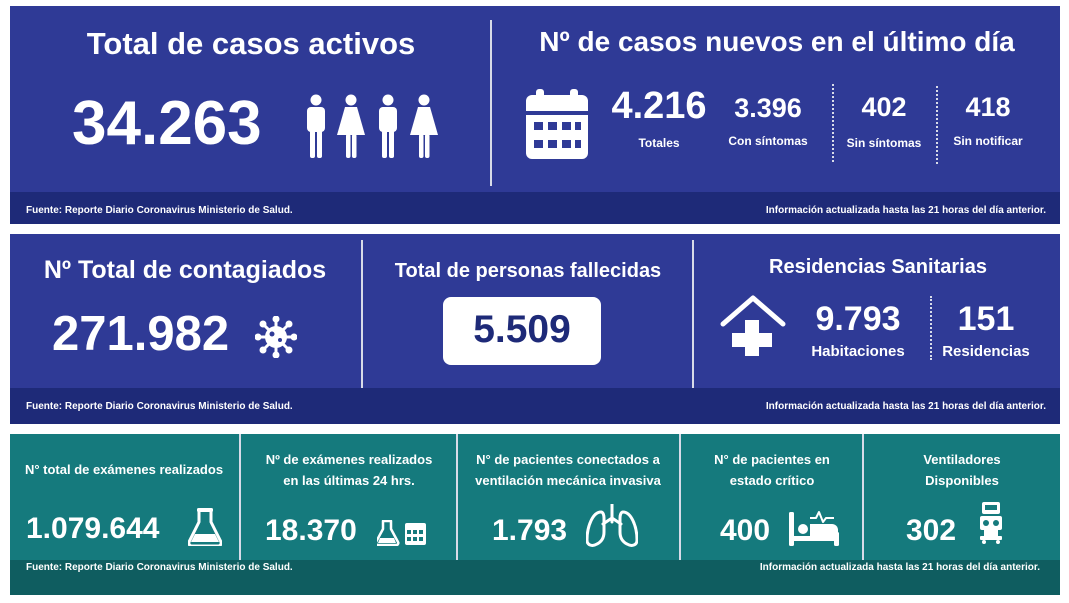 The image size is (1069, 603). Describe the element at coordinates (884, 143) in the screenshot. I see `new-cases-no-symptoms-label: Sin síntomas` at that location.